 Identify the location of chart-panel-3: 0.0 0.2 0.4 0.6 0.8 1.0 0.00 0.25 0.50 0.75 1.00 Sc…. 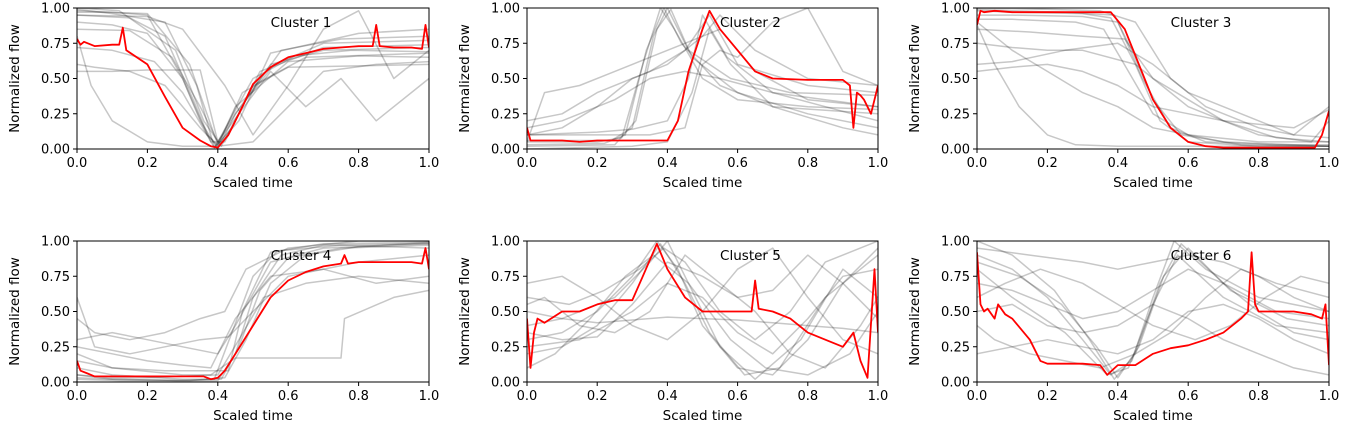
(1123, 97).